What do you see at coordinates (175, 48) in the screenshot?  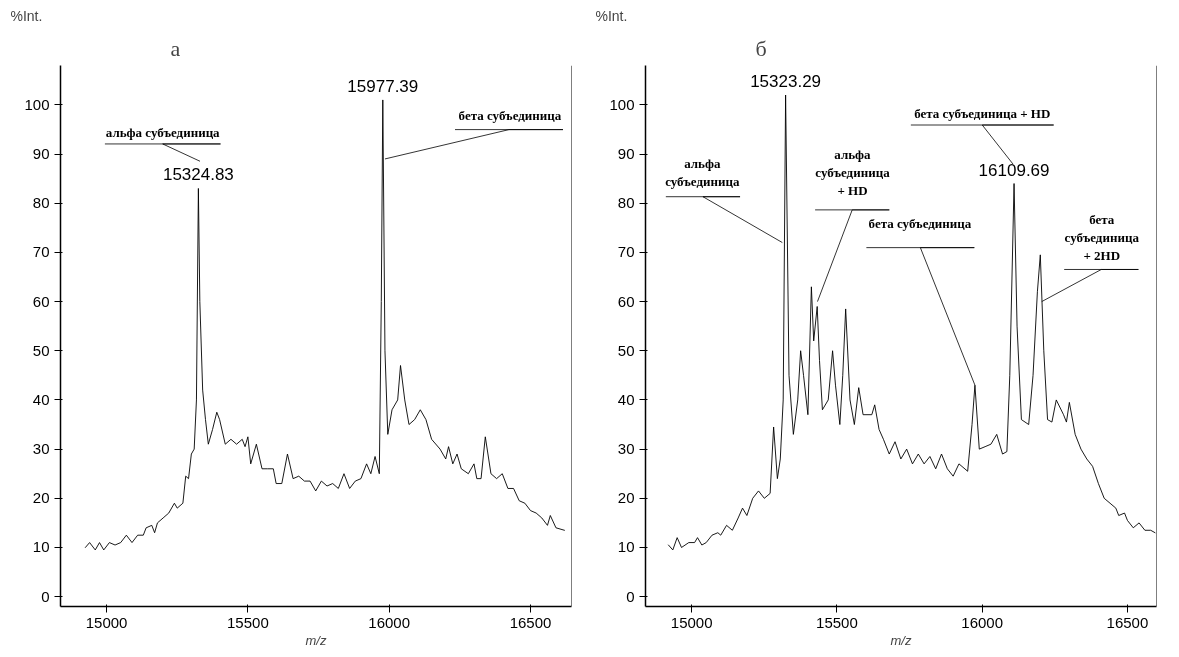 I see `chart-title: а` at bounding box center [175, 48].